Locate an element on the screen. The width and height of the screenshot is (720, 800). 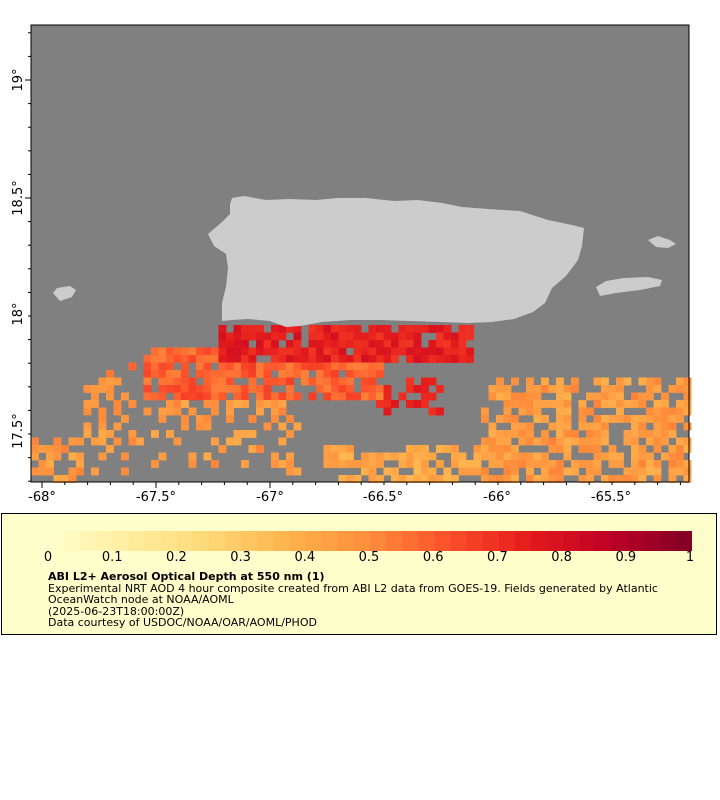
longitude-label: -65.5° is located at coordinates (611, 497).